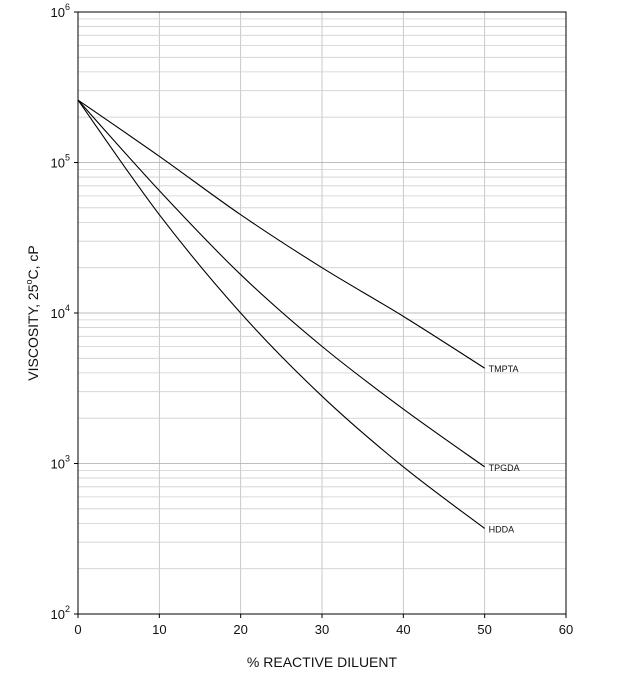  What do you see at coordinates (60, 613) in the screenshot?
I see `y-tick-label: 10²` at bounding box center [60, 613].